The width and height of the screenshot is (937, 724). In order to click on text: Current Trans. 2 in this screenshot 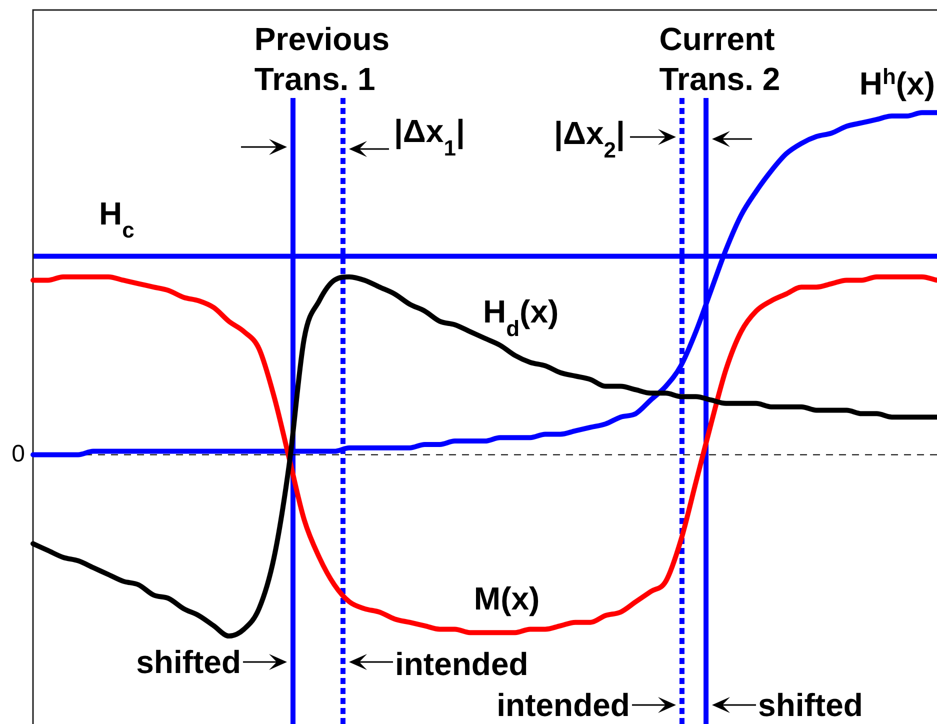, I will do `click(719, 59)`.